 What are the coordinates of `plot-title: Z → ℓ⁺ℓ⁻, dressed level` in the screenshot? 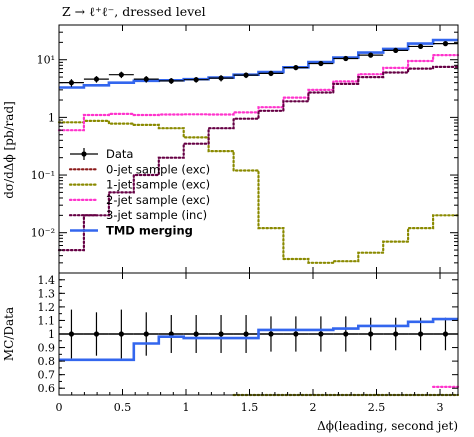 It's located at (134, 11).